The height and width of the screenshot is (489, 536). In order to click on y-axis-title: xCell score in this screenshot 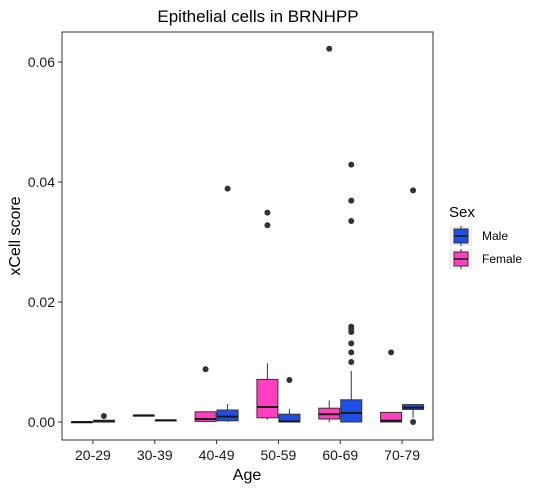, I will do `click(15, 235)`.